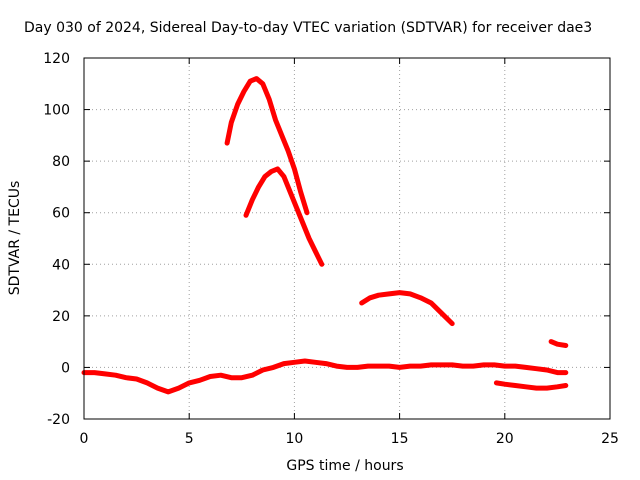 This screenshot has width=640, height=480. What do you see at coordinates (61, 214) in the screenshot?
I see `y-tick-label: 60` at bounding box center [61, 214].